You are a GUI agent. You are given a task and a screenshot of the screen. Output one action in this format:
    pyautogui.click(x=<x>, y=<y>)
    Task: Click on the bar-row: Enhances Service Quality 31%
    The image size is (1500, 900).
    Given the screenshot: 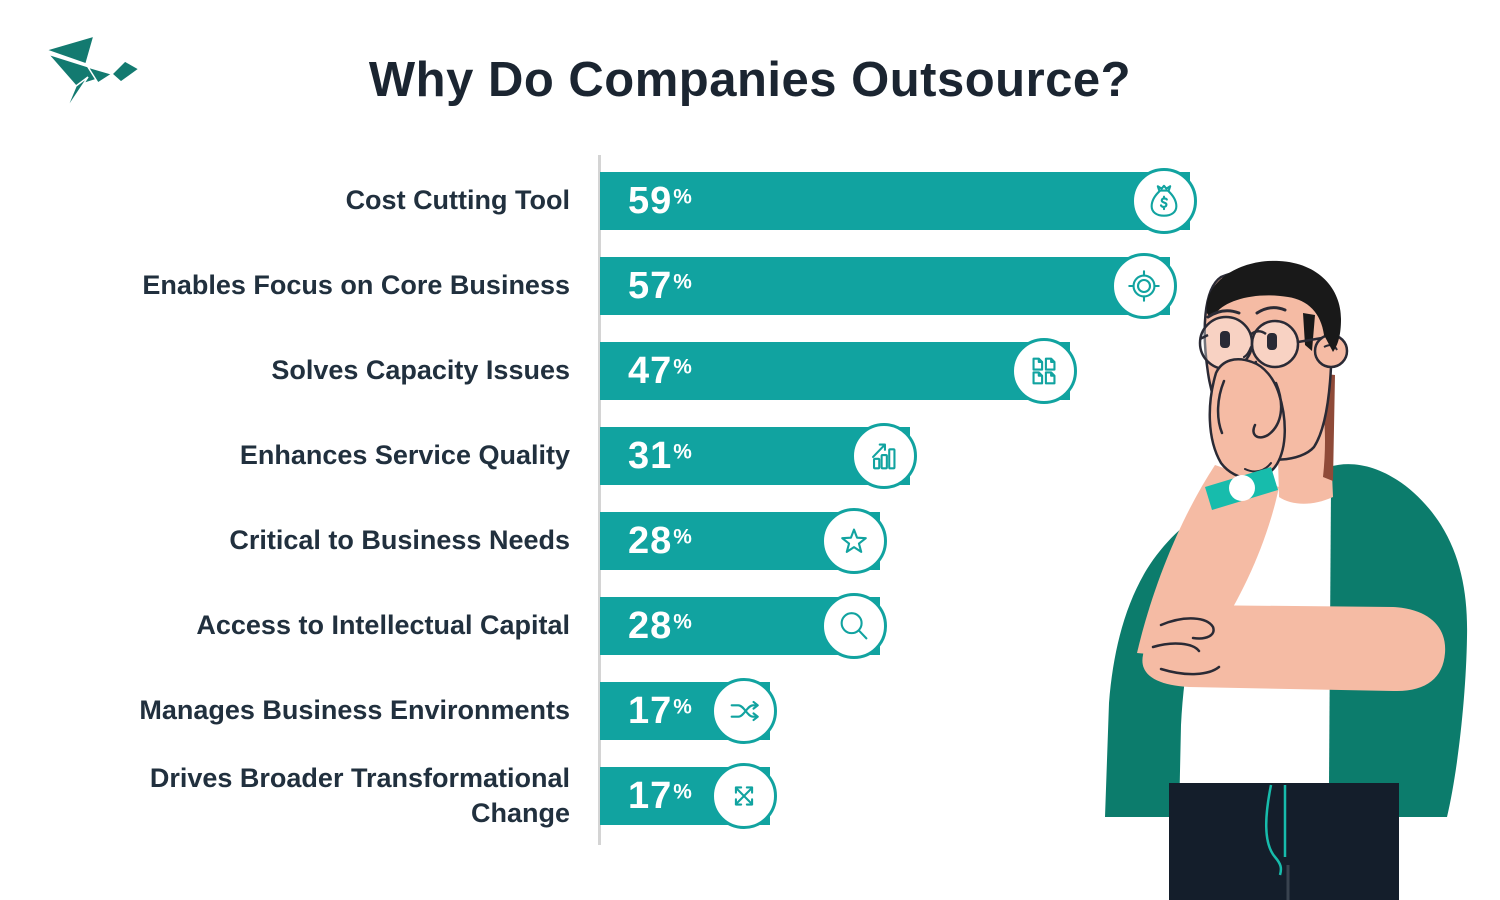 What is the action you would take?
    pyautogui.click(x=750, y=456)
    